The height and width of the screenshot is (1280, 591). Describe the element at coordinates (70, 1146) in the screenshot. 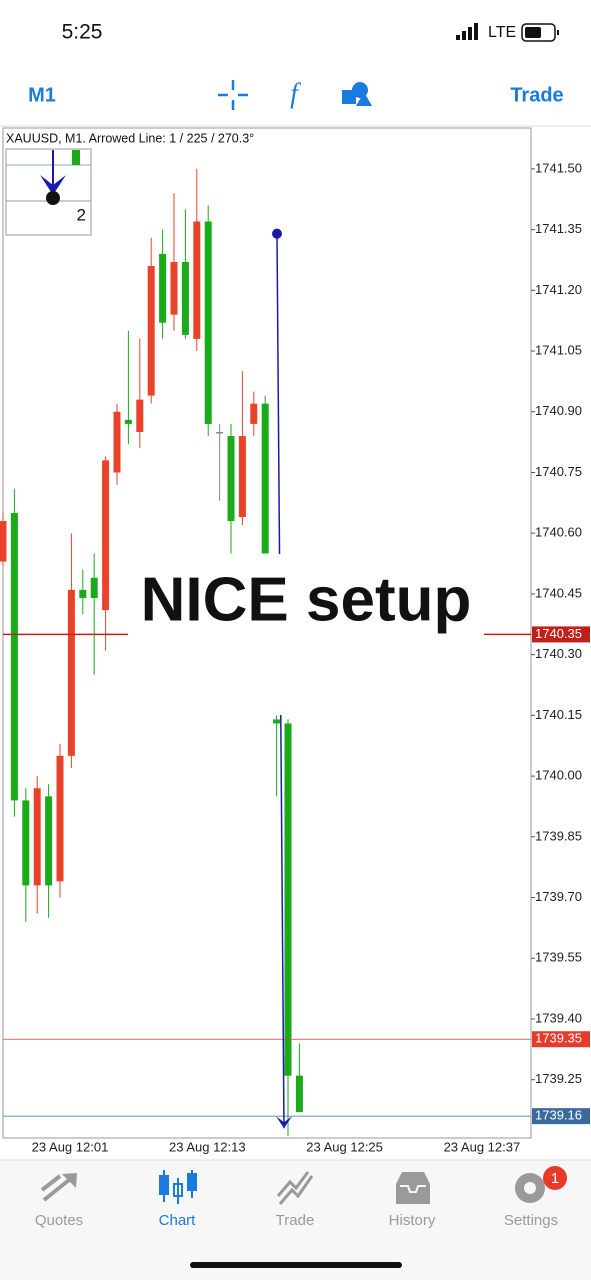

I see `x-tick-label: 23 Aug 12:01` at that location.